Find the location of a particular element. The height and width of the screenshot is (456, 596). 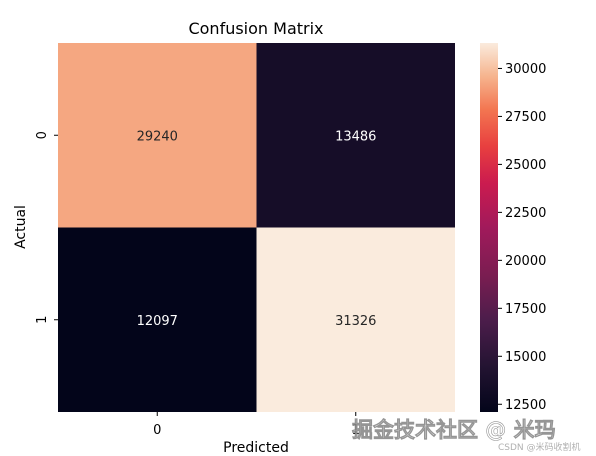

chart-title: Confusion Matrix is located at coordinates (255, 28).